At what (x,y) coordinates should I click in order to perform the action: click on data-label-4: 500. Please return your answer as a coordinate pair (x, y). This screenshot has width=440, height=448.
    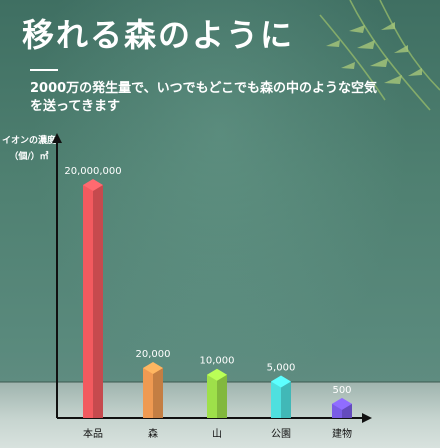
    Looking at the image, I should click on (341, 390).